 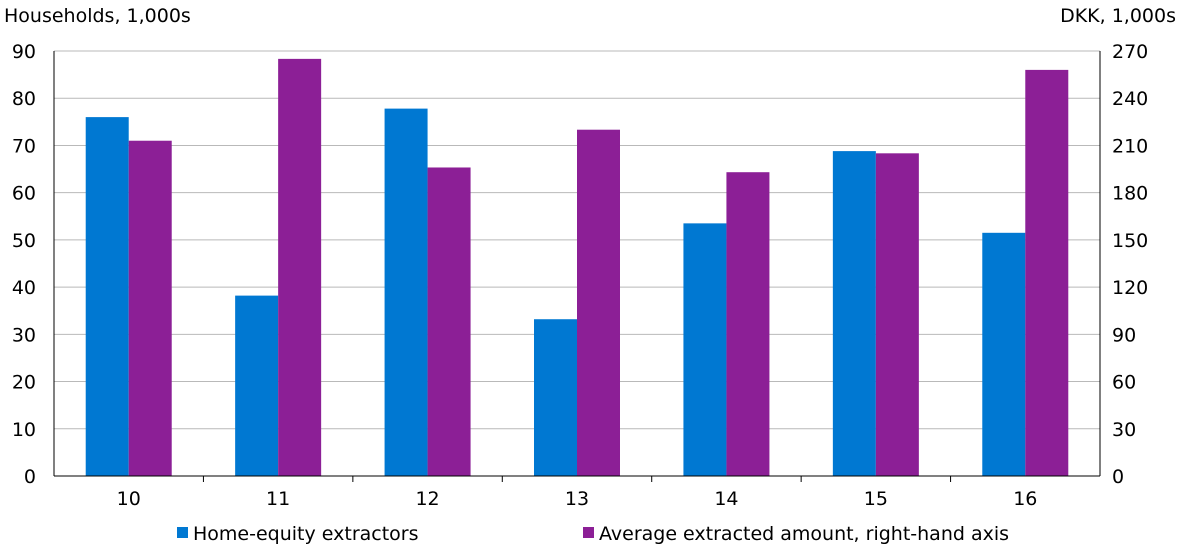 What do you see at coordinates (278, 499) in the screenshot?
I see `x-tick-label: 11` at bounding box center [278, 499].